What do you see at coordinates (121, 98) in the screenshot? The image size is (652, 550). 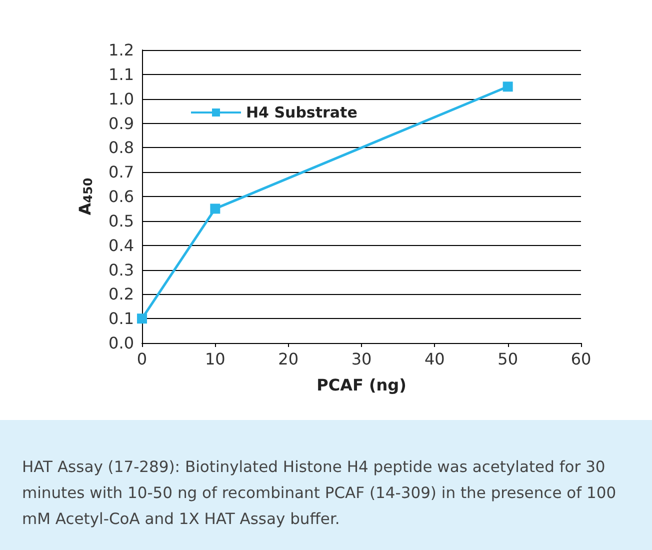 I see `y-tick-label: 1.0` at bounding box center [121, 98].